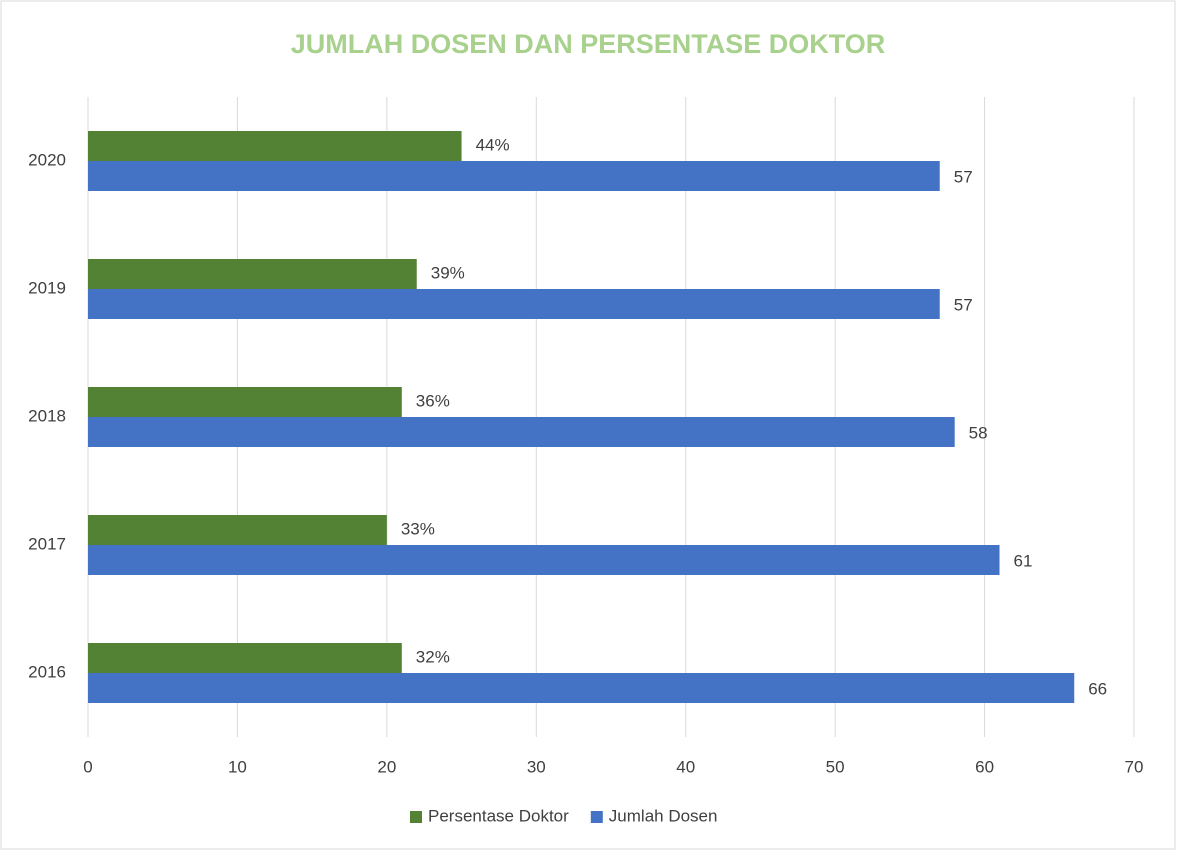 This screenshot has height=853, width=1183. I want to click on y-tick-label: 2017, so click(47, 543).